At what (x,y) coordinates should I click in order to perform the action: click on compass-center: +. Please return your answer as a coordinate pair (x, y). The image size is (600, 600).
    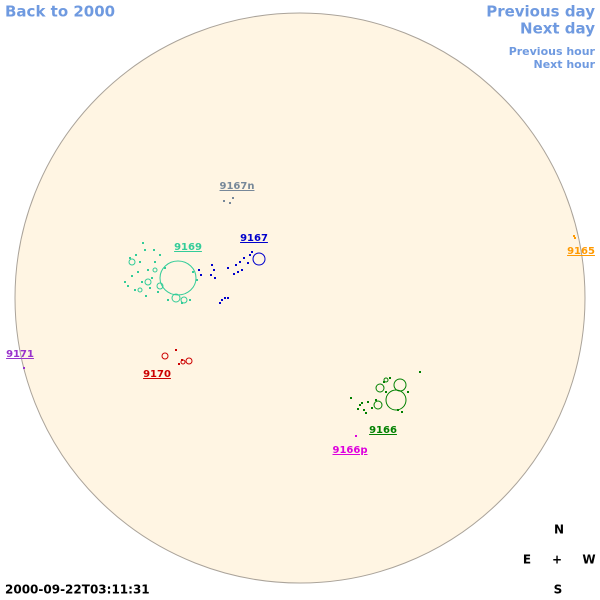
    Looking at the image, I should click on (557, 560).